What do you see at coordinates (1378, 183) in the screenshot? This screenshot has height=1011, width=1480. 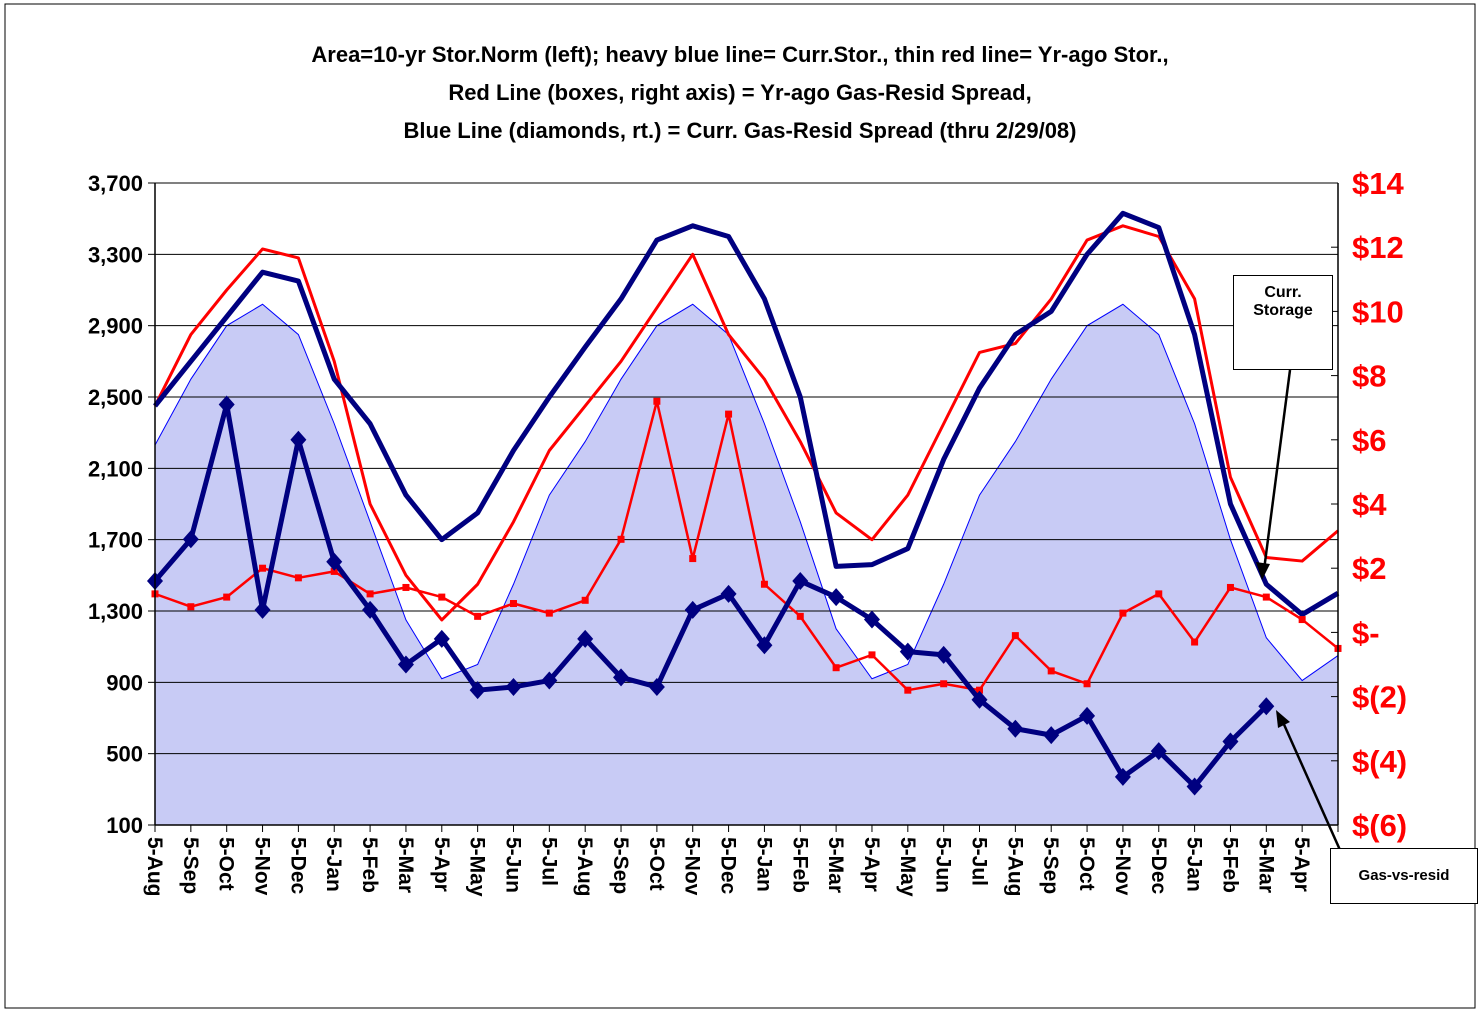 I see `y2-tick-label: $14` at bounding box center [1378, 183].